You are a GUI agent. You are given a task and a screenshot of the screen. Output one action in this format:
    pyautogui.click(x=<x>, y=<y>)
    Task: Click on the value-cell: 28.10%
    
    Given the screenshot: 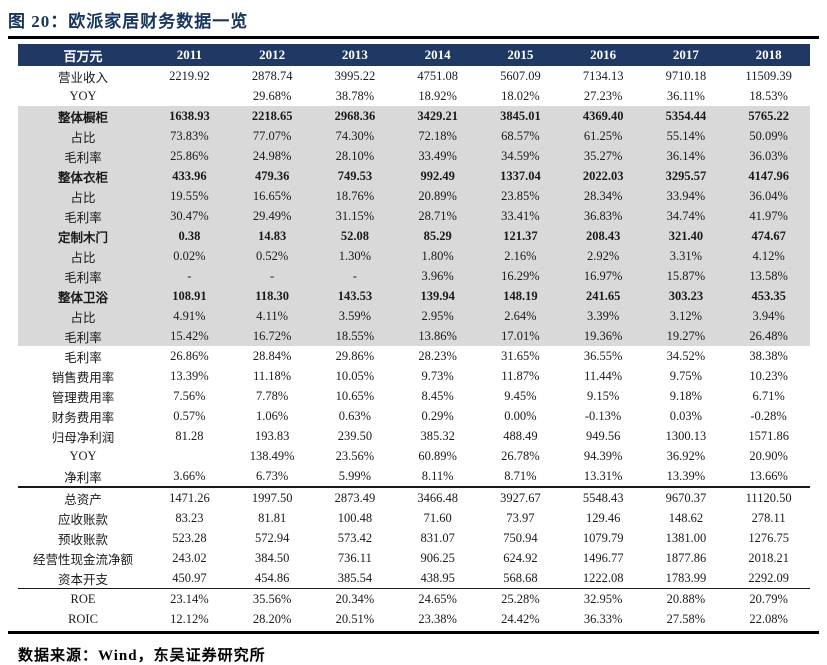 What is the action you would take?
    pyautogui.click(x=355, y=155)
    